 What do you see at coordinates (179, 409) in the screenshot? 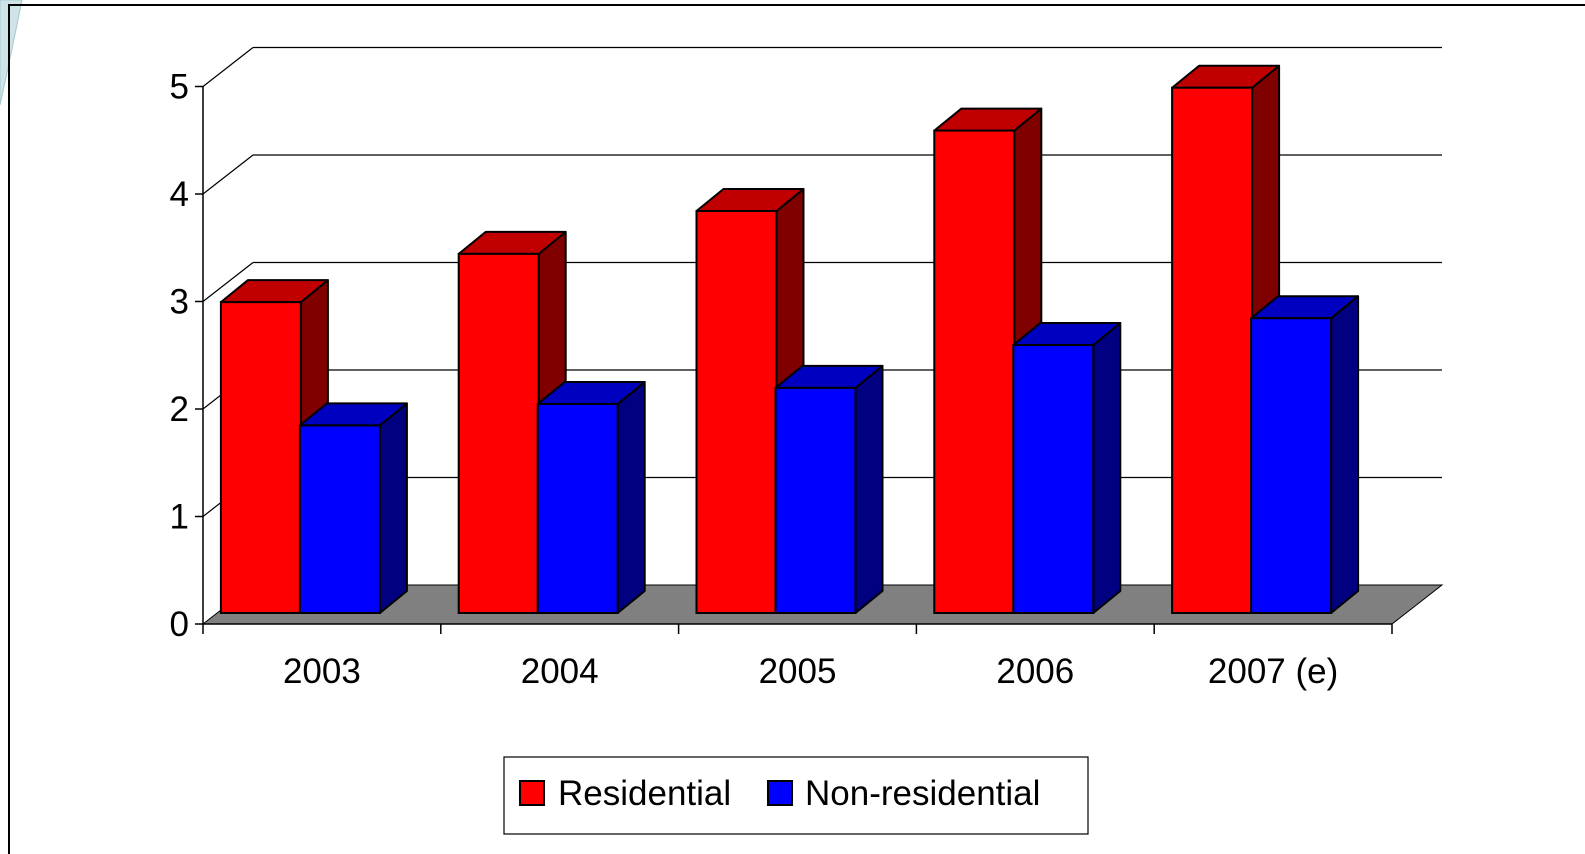
I see `y-tick-label: 2` at bounding box center [179, 409].